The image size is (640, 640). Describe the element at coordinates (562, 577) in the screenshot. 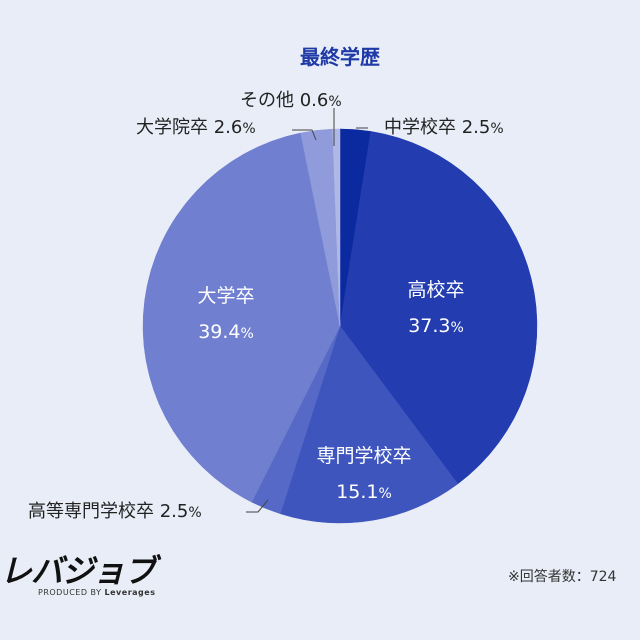

I see `respondents-note: ※回答者数：724` at that location.